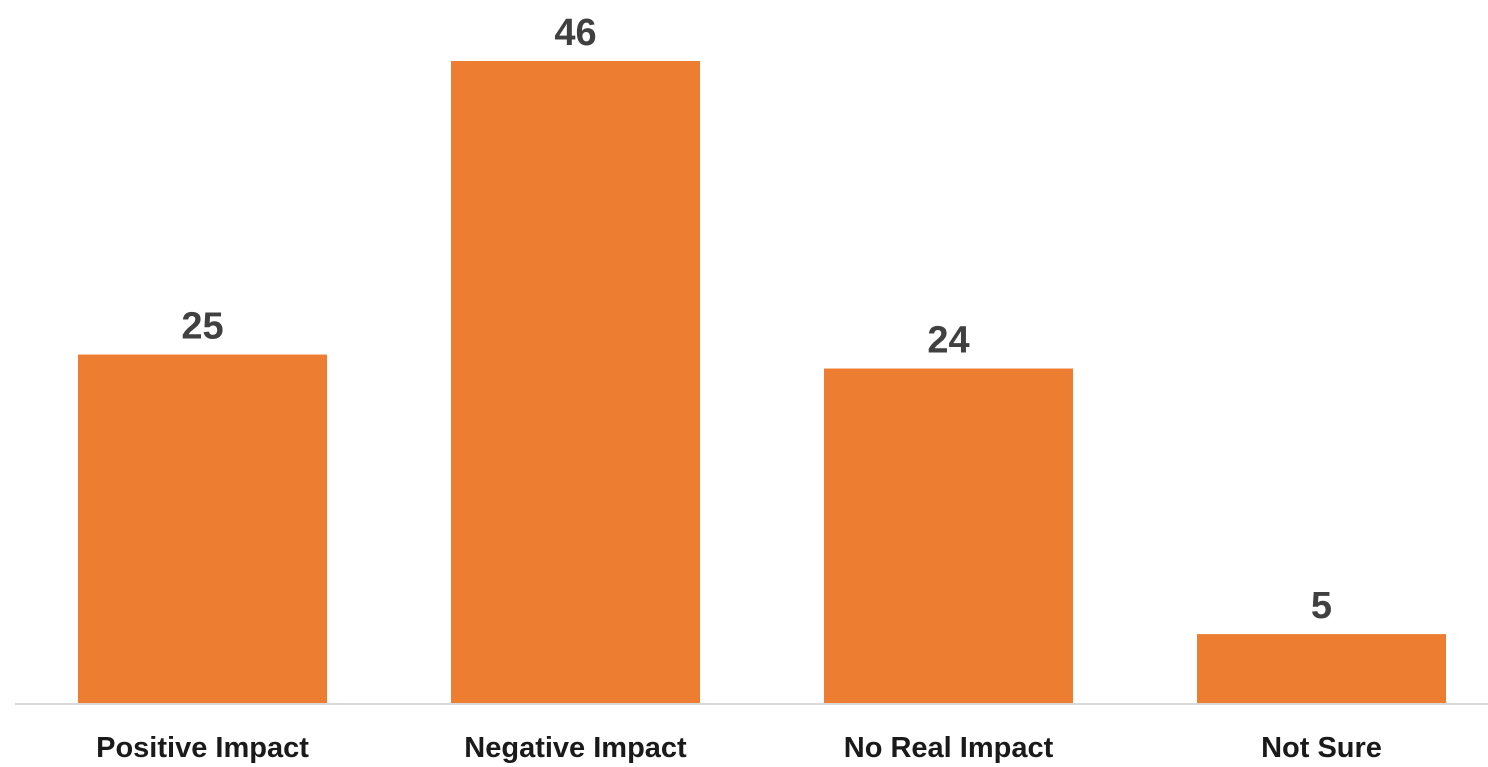  Describe the element at coordinates (575, 382) in the screenshot. I see `bar-negative-impact` at that location.